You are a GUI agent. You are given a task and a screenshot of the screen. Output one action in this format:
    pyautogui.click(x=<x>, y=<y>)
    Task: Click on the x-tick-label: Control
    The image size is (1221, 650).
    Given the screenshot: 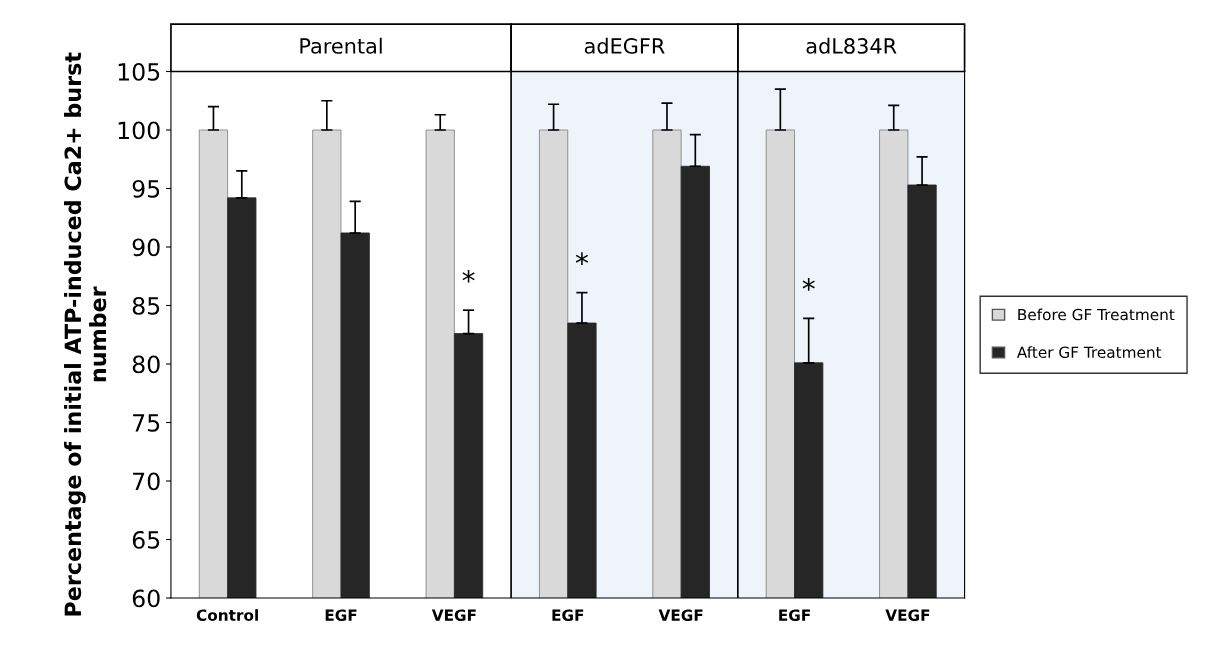 What is the action you would take?
    pyautogui.click(x=227, y=615)
    